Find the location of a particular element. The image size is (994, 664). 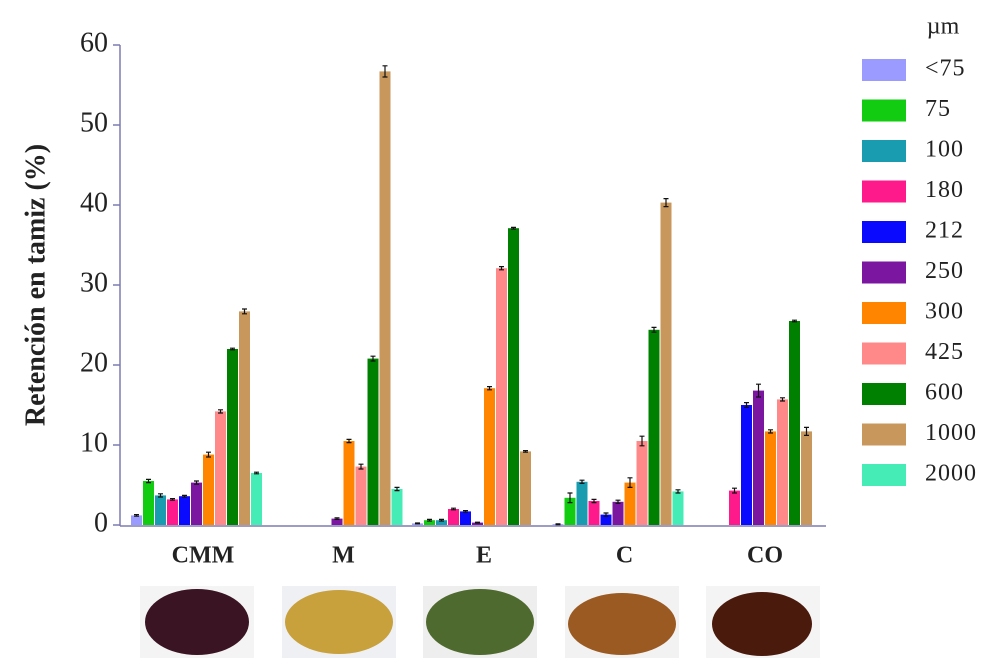

legend-label: 100 is located at coordinates (944, 150).